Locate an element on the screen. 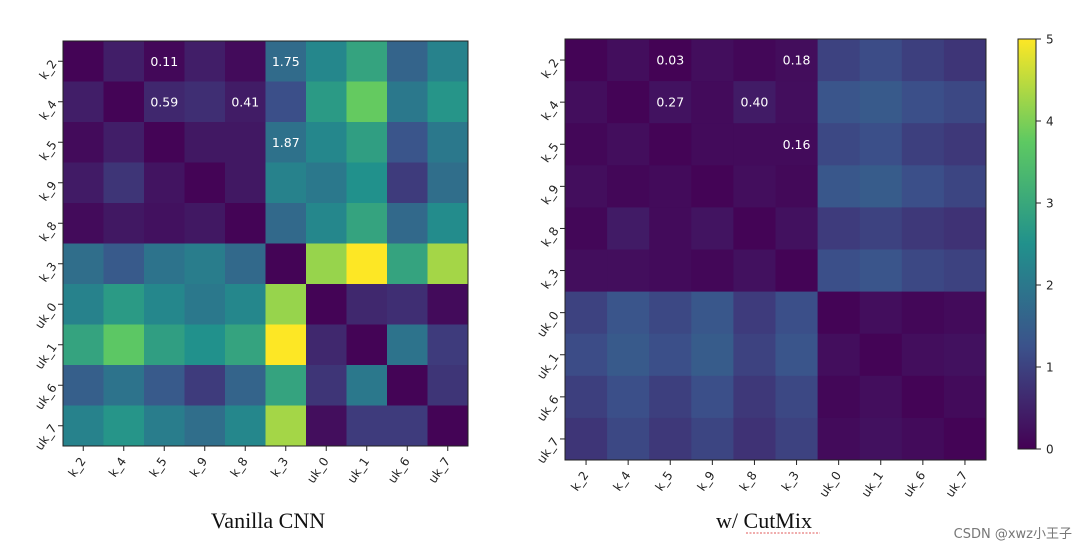 Image resolution: width=1080 pixels, height=550 pixels. cell-annotation: 0.40 is located at coordinates (755, 102).